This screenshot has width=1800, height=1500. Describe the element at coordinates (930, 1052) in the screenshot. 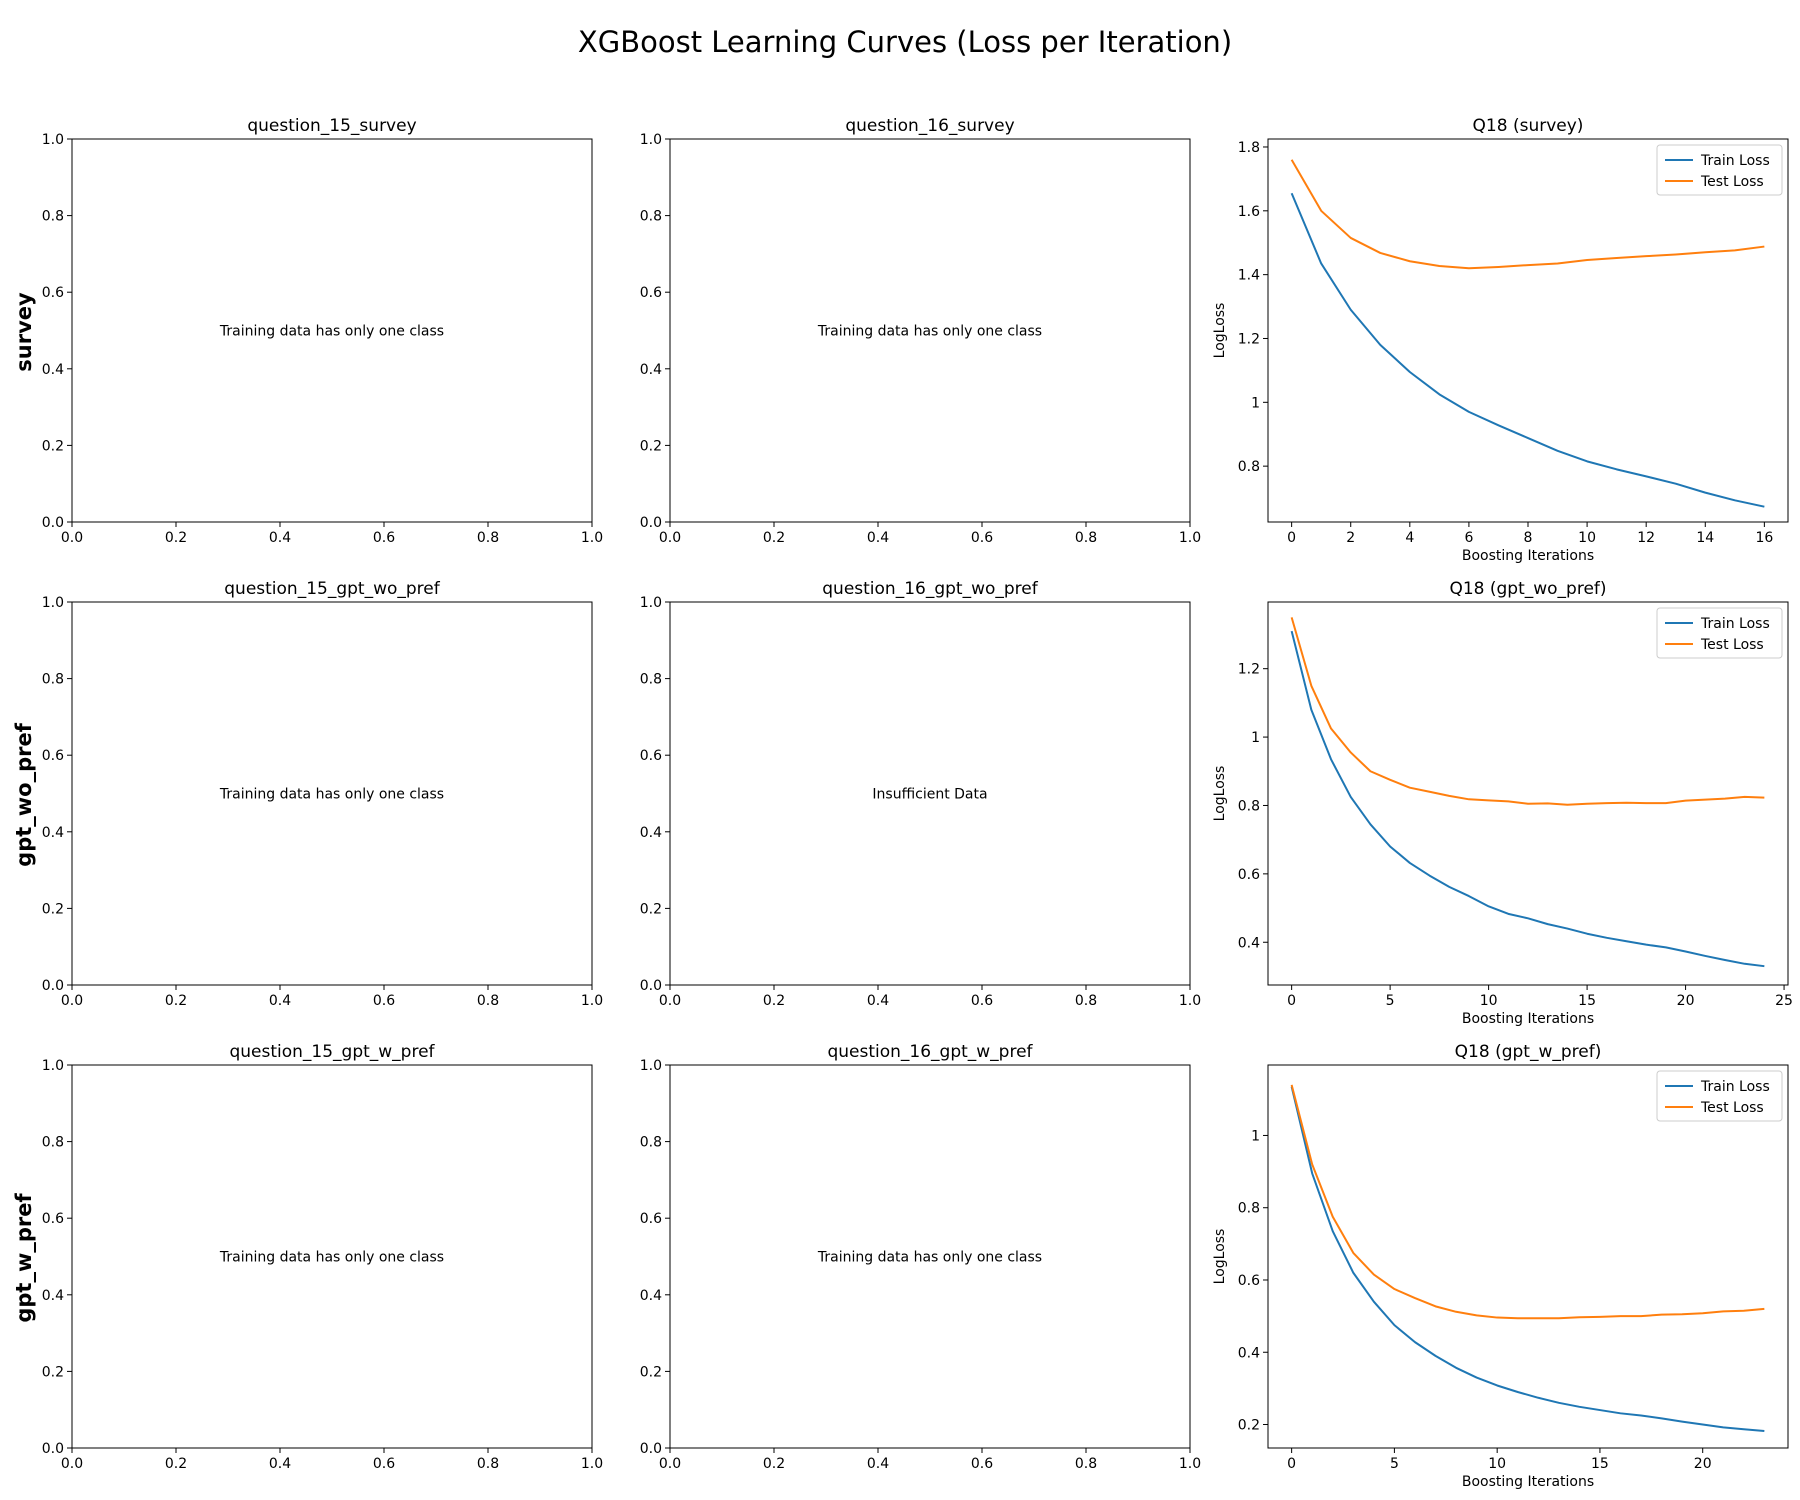

I see `panel-title: question_16_gpt_w_pref` at that location.